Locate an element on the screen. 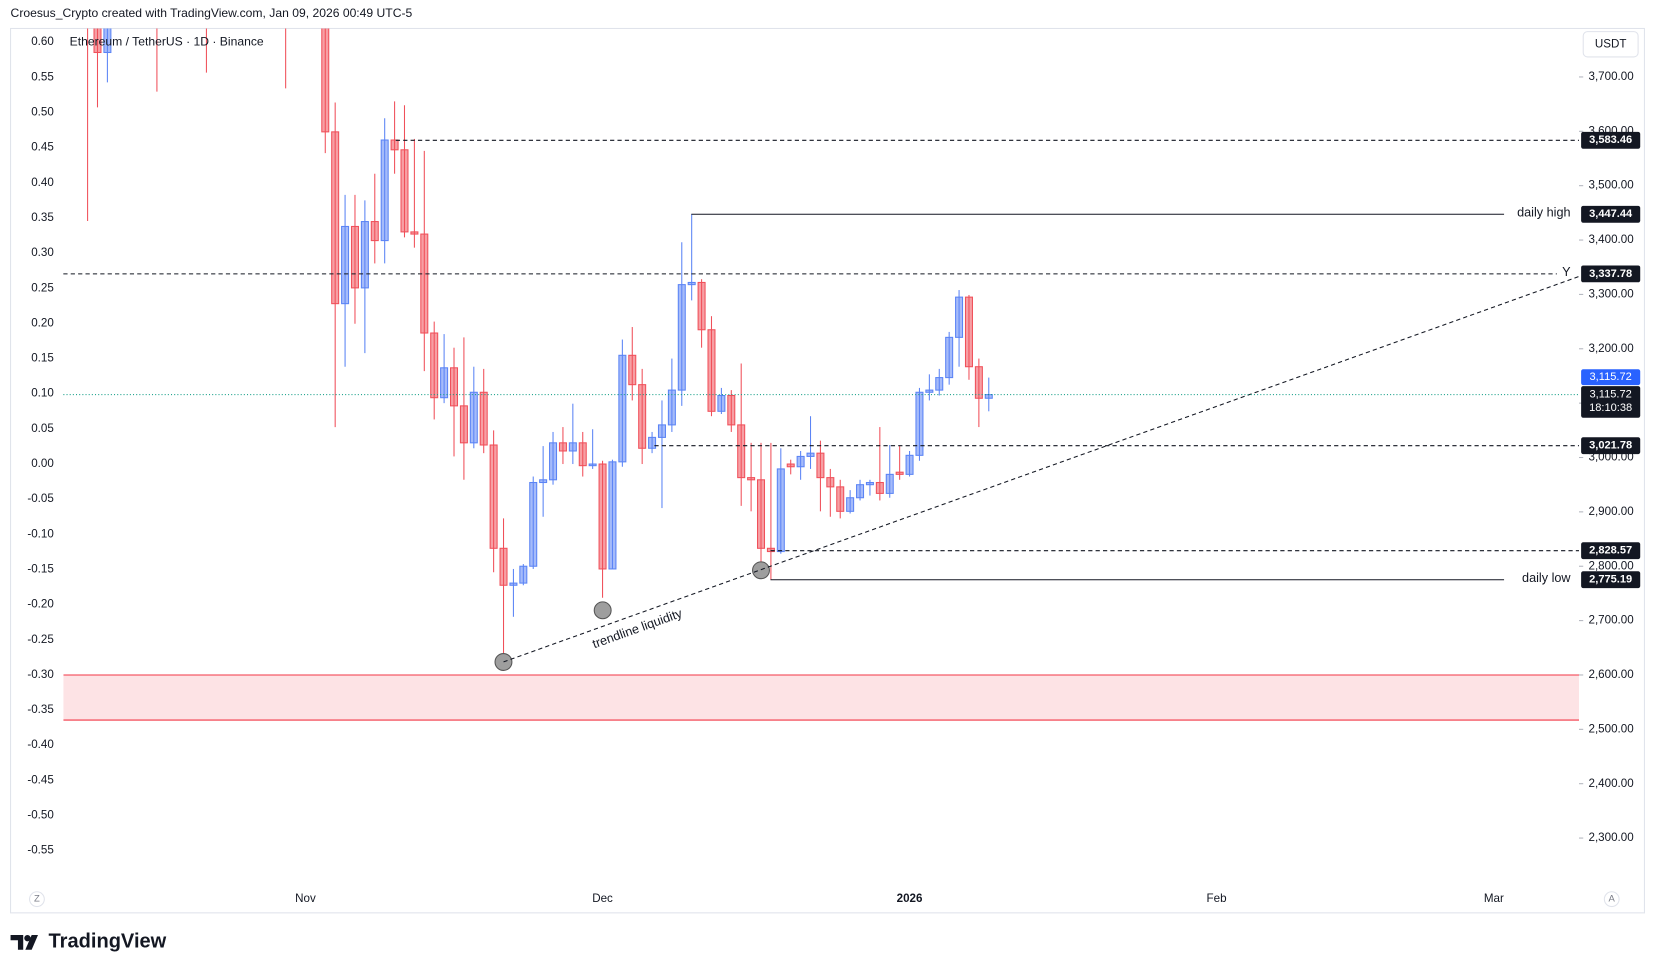 The image size is (1655, 974). last-price-label: 3,115.72 is located at coordinates (1611, 395).